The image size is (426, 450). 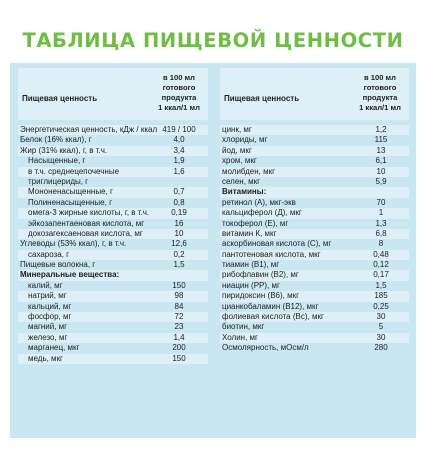 What do you see at coordinates (86, 223) in the screenshot?
I see `nutrient-name: эйкозапентаеновая кислота, мг` at bounding box center [86, 223].